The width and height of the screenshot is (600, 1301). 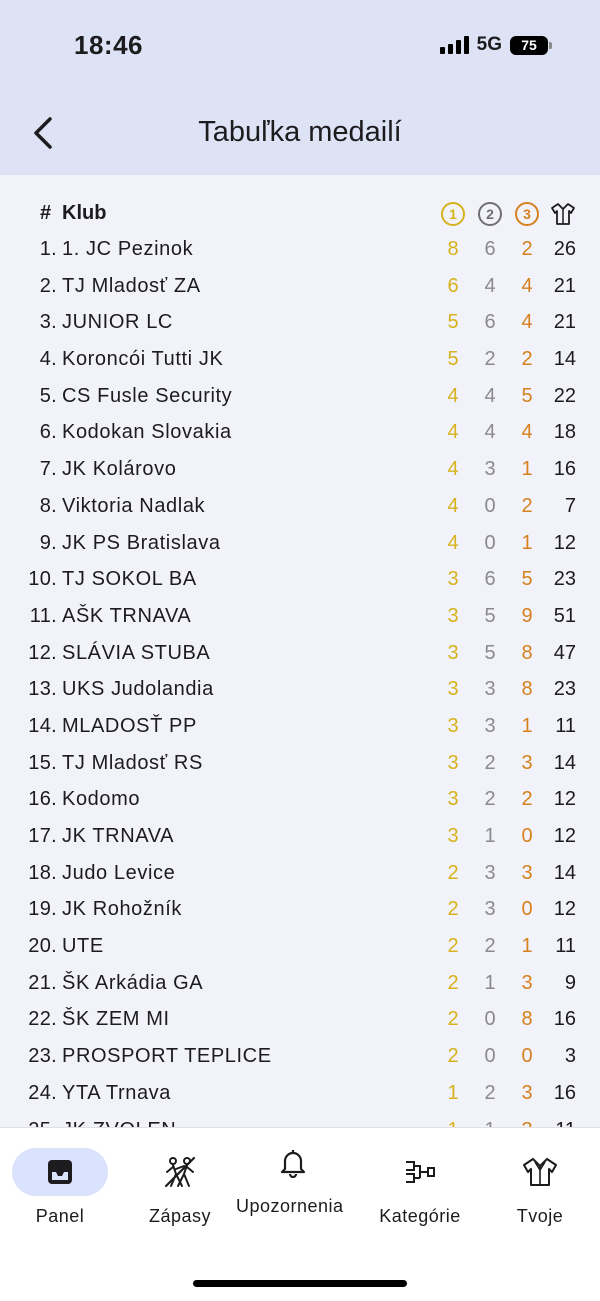 I want to click on tab-bar: Panel Zápasy Upozornenia, so click(x=300, y=1214).